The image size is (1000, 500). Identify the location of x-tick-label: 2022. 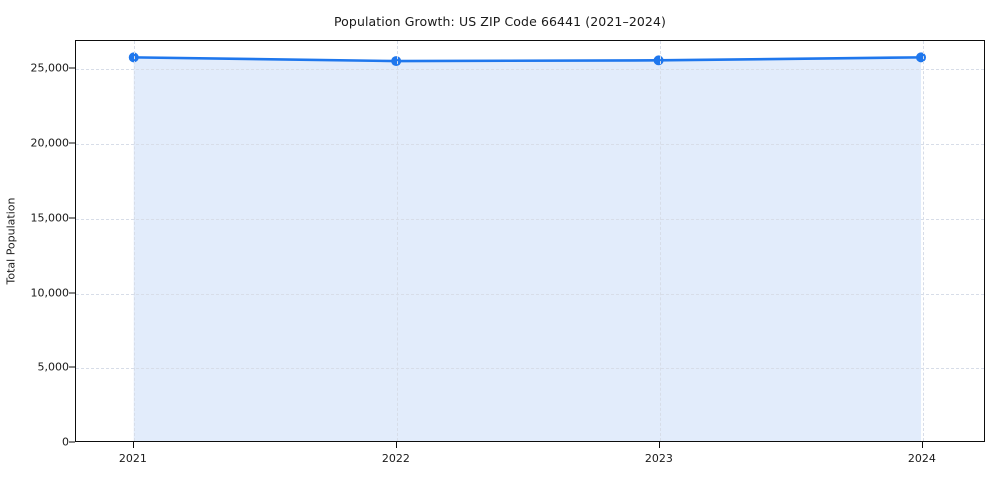
(395, 458).